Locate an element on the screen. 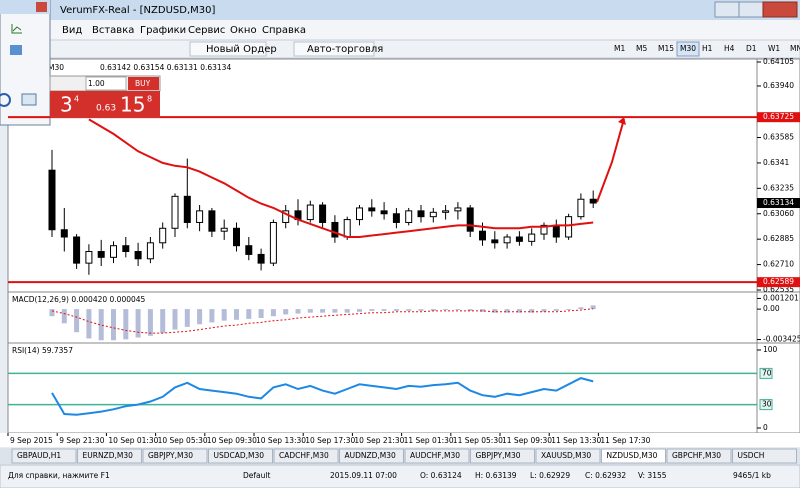  y-tick-label: 0.63585 is located at coordinates (778, 137).